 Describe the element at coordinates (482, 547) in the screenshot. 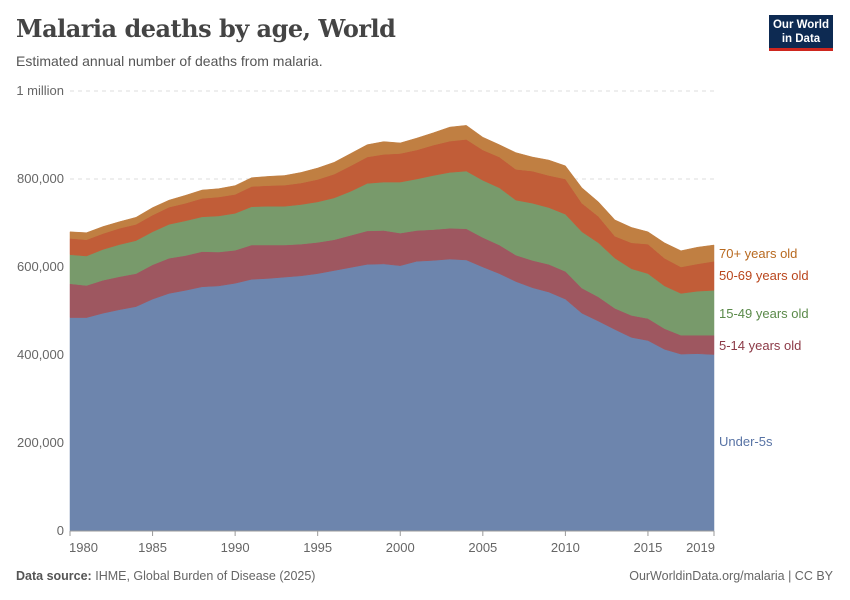

I see `x-tick-label: 2005` at that location.